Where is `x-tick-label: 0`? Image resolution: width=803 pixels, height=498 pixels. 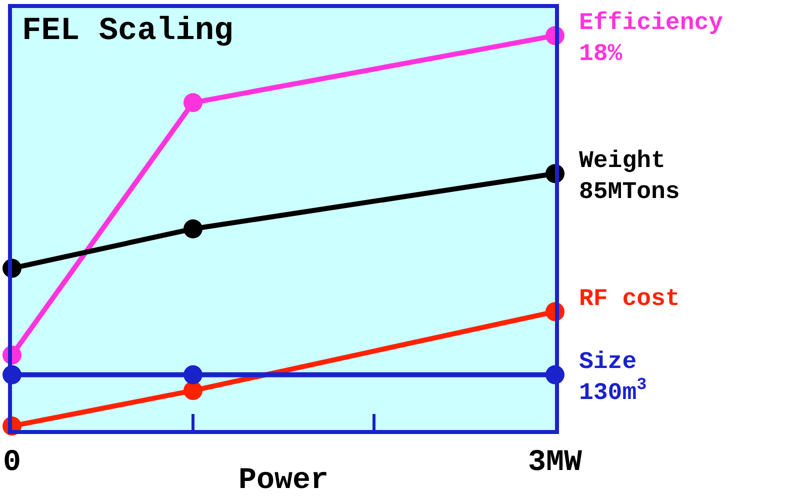
x-tick-label: 0 is located at coordinates (12, 463).